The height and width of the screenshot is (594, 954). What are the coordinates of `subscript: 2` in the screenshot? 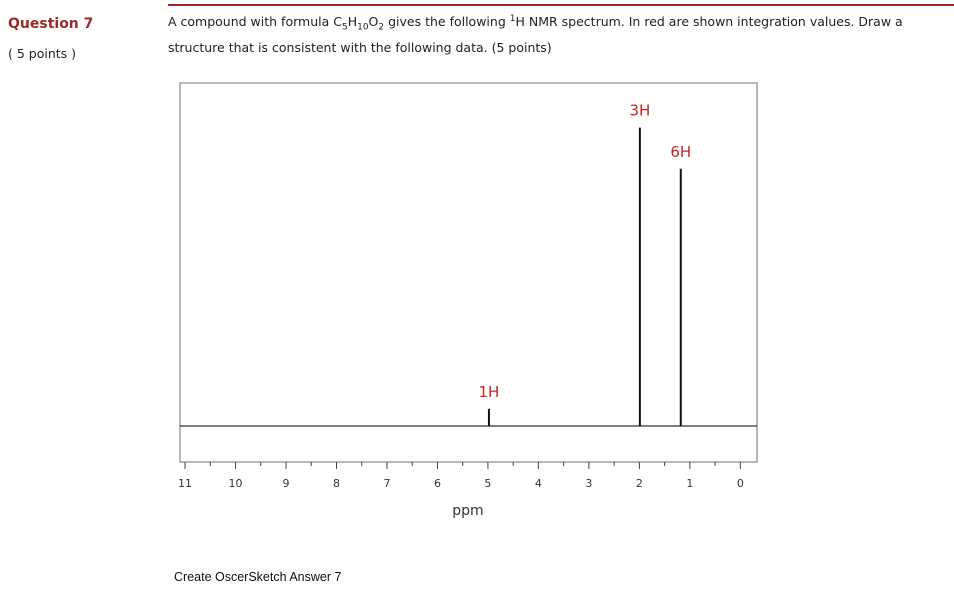 It's located at (381, 27).